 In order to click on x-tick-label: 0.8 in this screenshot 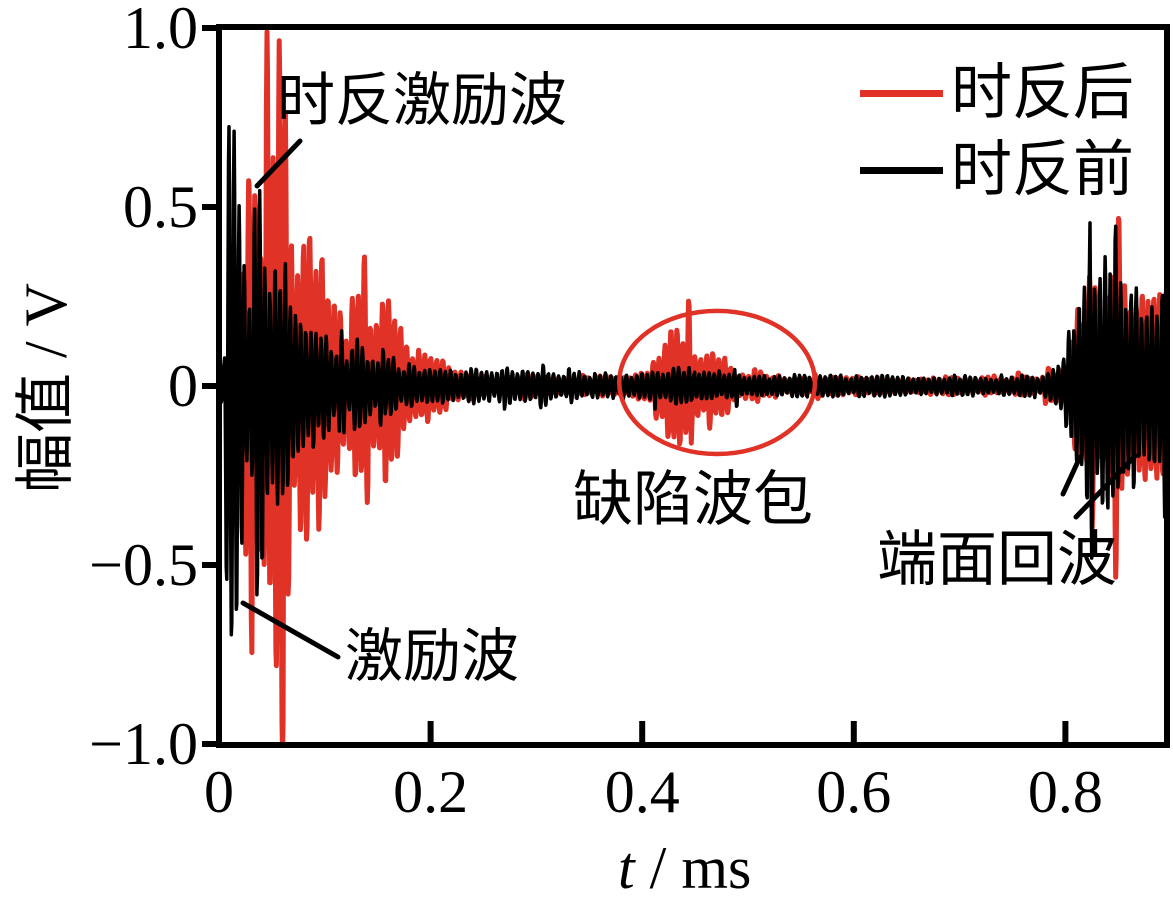, I will do `click(1065, 792)`.